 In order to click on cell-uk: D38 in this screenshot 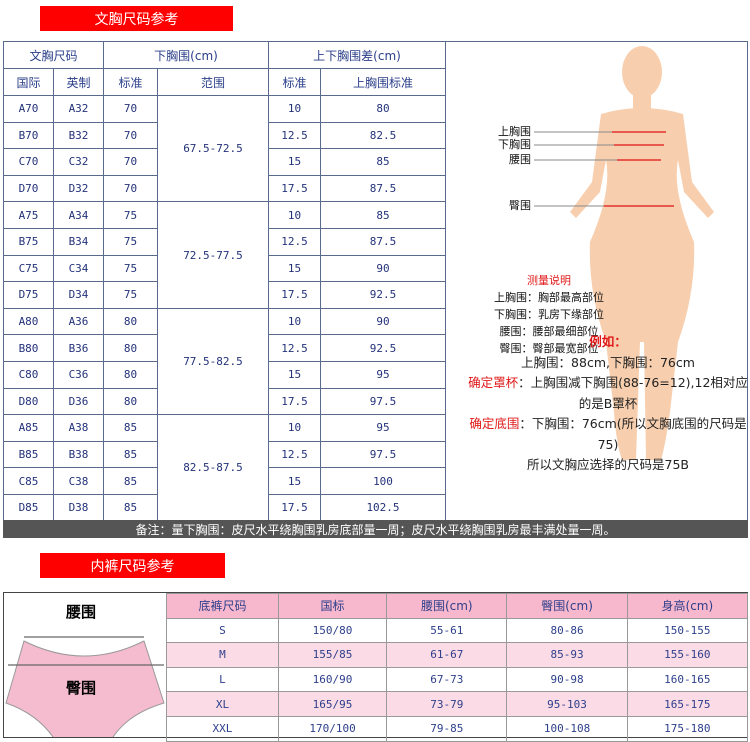, I will do `click(78, 507)`.